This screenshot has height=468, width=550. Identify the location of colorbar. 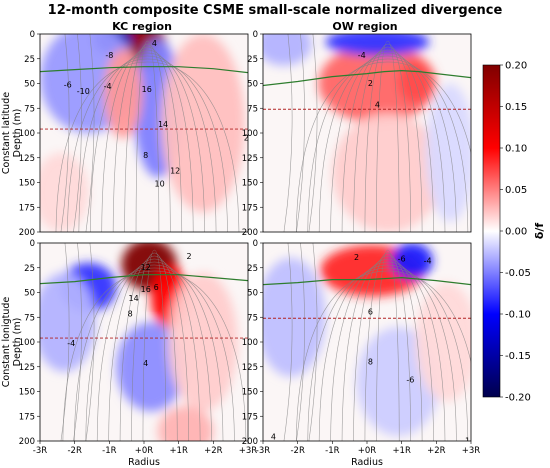
(491, 231).